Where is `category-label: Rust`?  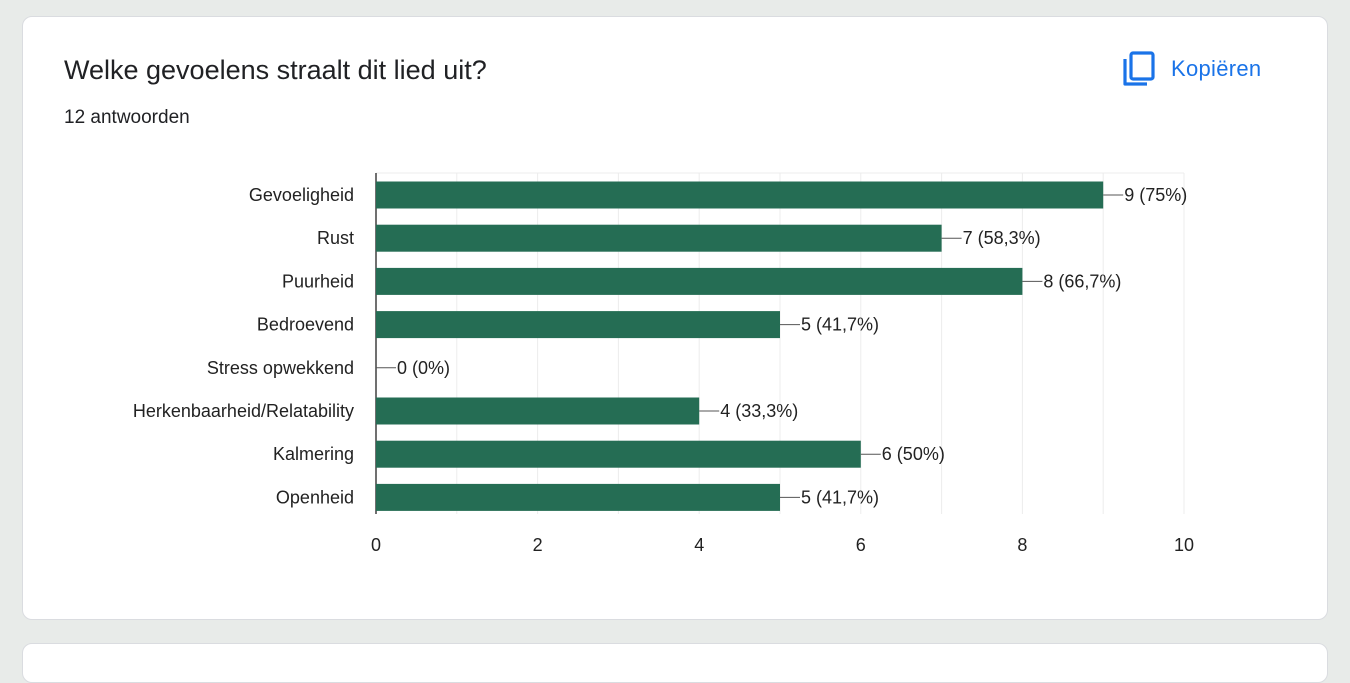
category-label: Rust is located at coordinates (335, 238).